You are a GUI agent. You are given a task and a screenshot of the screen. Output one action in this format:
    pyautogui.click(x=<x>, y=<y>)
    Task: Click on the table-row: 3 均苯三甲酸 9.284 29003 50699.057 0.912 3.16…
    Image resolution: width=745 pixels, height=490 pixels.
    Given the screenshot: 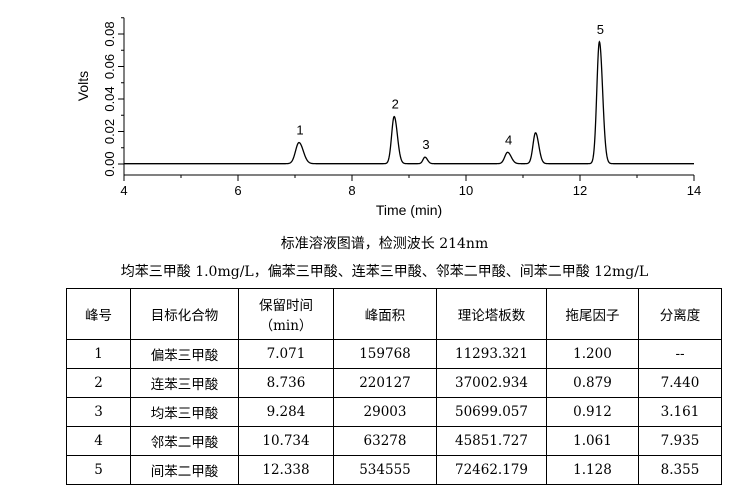 What is the action you would take?
    pyautogui.click(x=394, y=412)
    